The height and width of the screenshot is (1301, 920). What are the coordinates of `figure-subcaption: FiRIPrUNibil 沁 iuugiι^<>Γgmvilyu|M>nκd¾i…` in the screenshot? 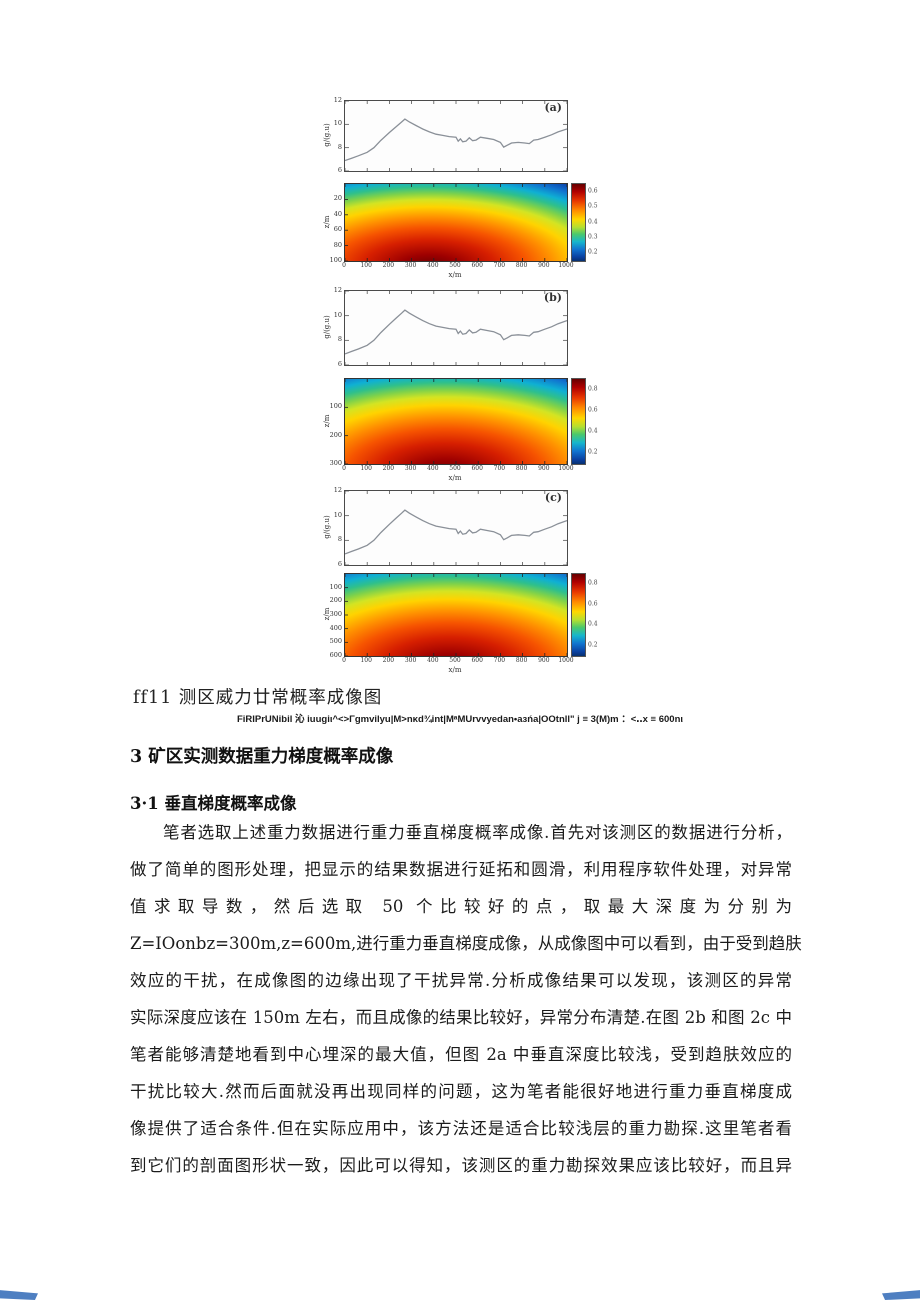 It's located at (460, 719).